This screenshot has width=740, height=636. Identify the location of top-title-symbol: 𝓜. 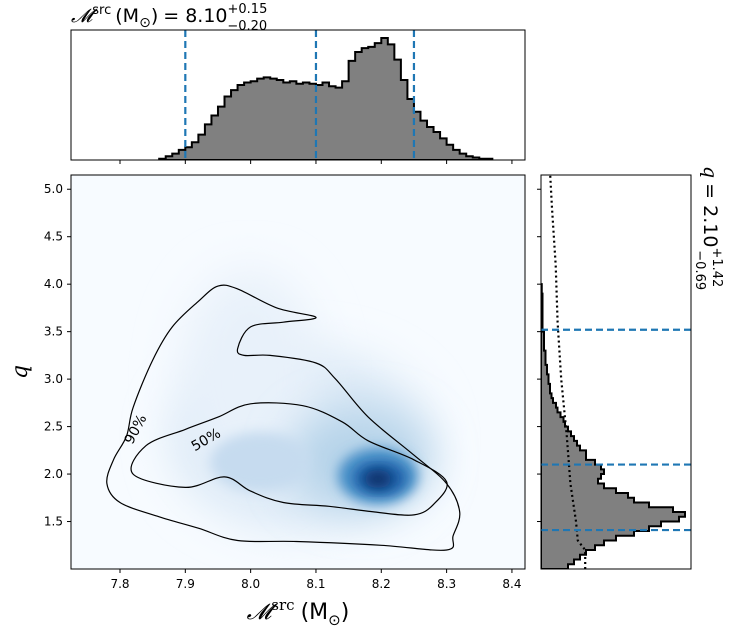
(84, 16).